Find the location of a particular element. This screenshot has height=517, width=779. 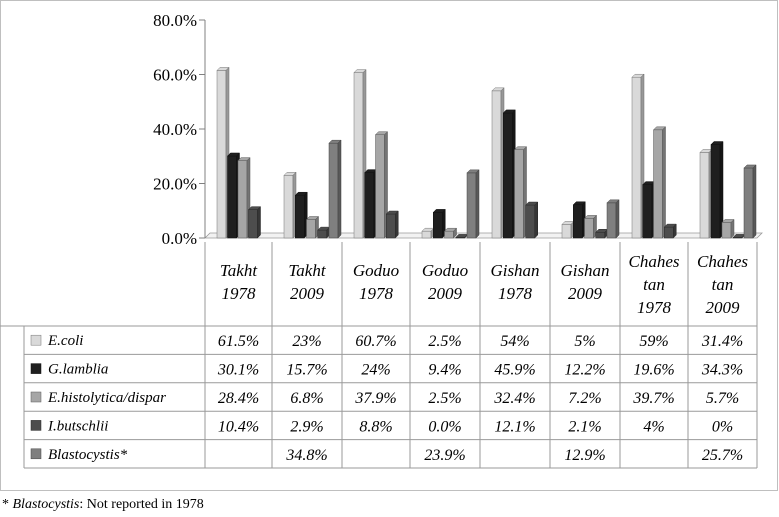

data-label: 9.4% is located at coordinates (444, 370).